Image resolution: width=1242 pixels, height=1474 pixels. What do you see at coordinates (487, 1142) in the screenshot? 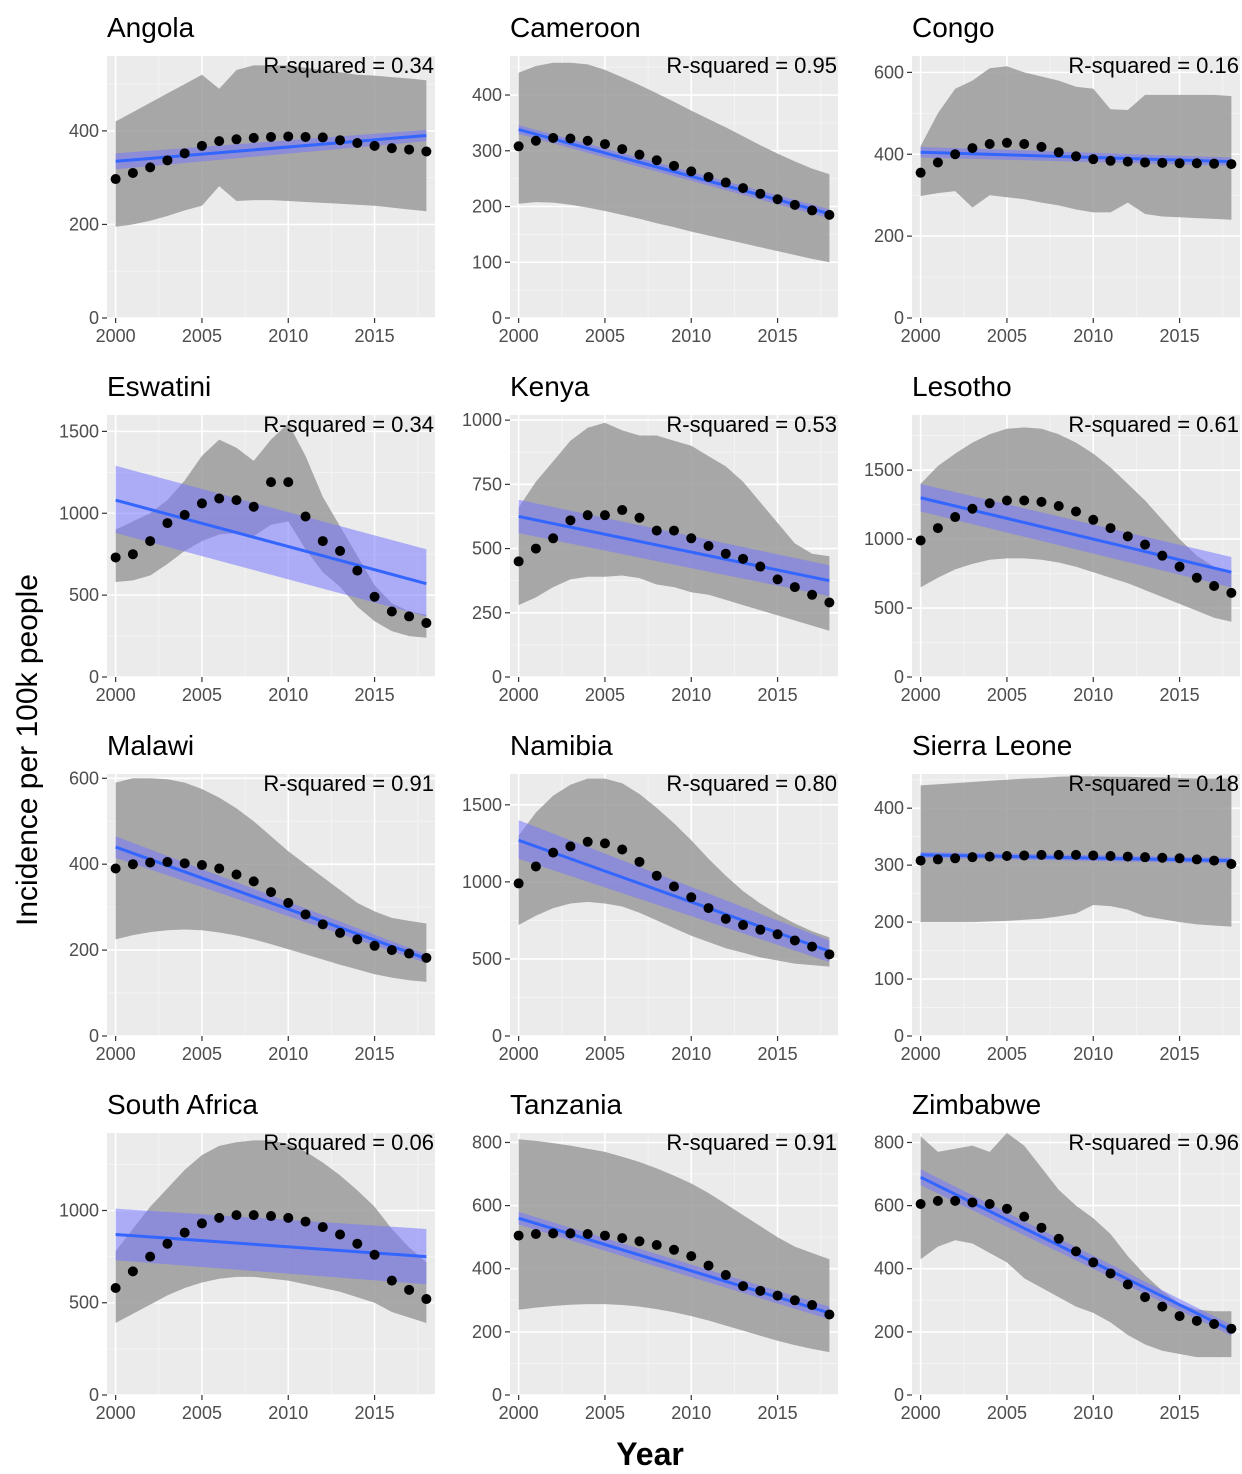
I see `y-tick-label: 800` at bounding box center [487, 1142].